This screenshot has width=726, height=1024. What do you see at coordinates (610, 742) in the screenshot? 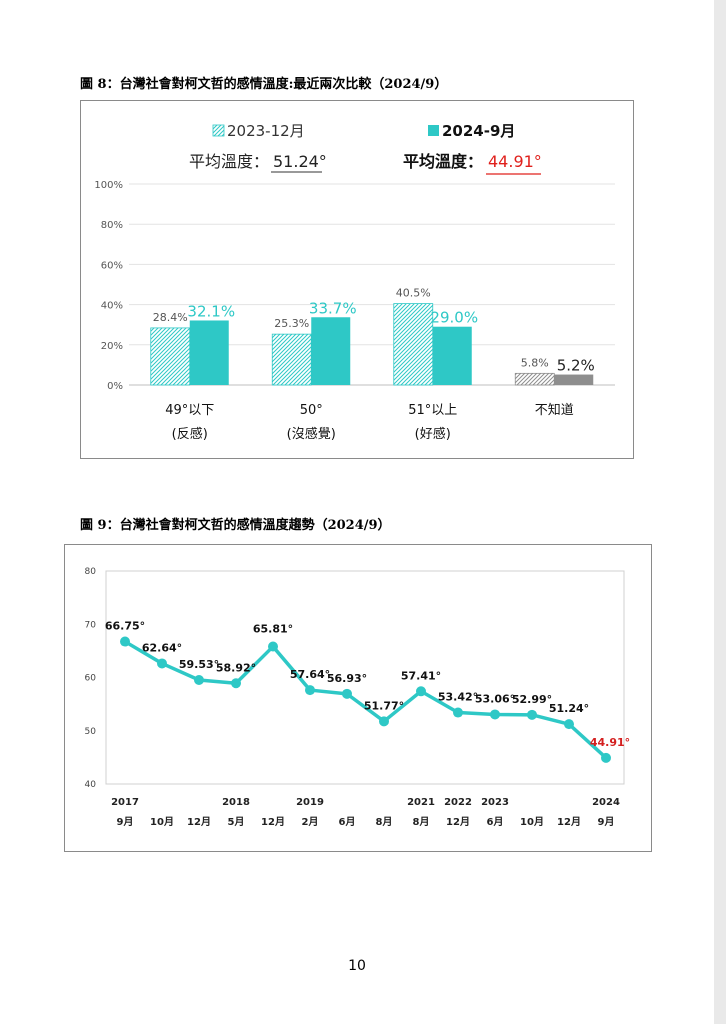
I see `data-label: 44.91°` at bounding box center [610, 742].